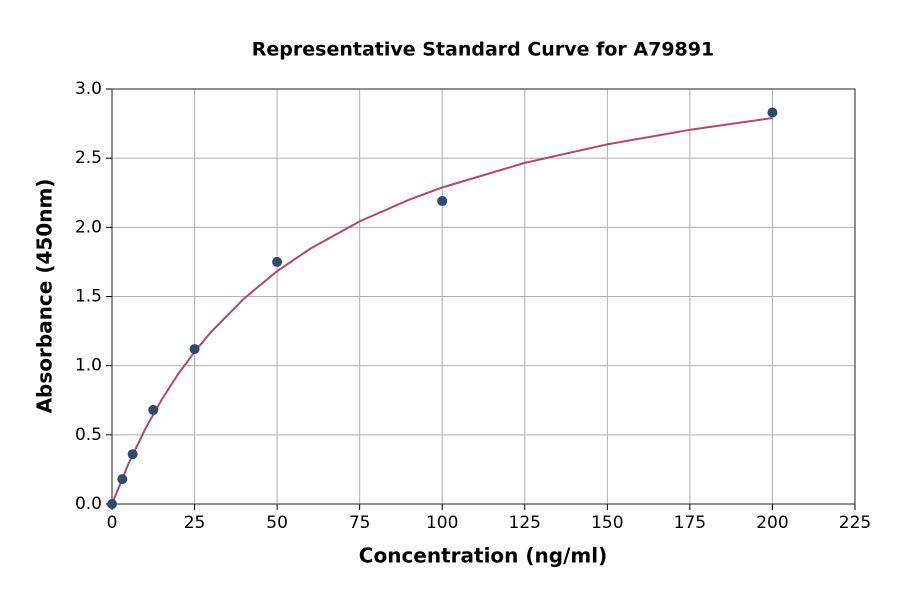  What do you see at coordinates (88, 227) in the screenshot?
I see `y-tick-label: 2.0` at bounding box center [88, 227].